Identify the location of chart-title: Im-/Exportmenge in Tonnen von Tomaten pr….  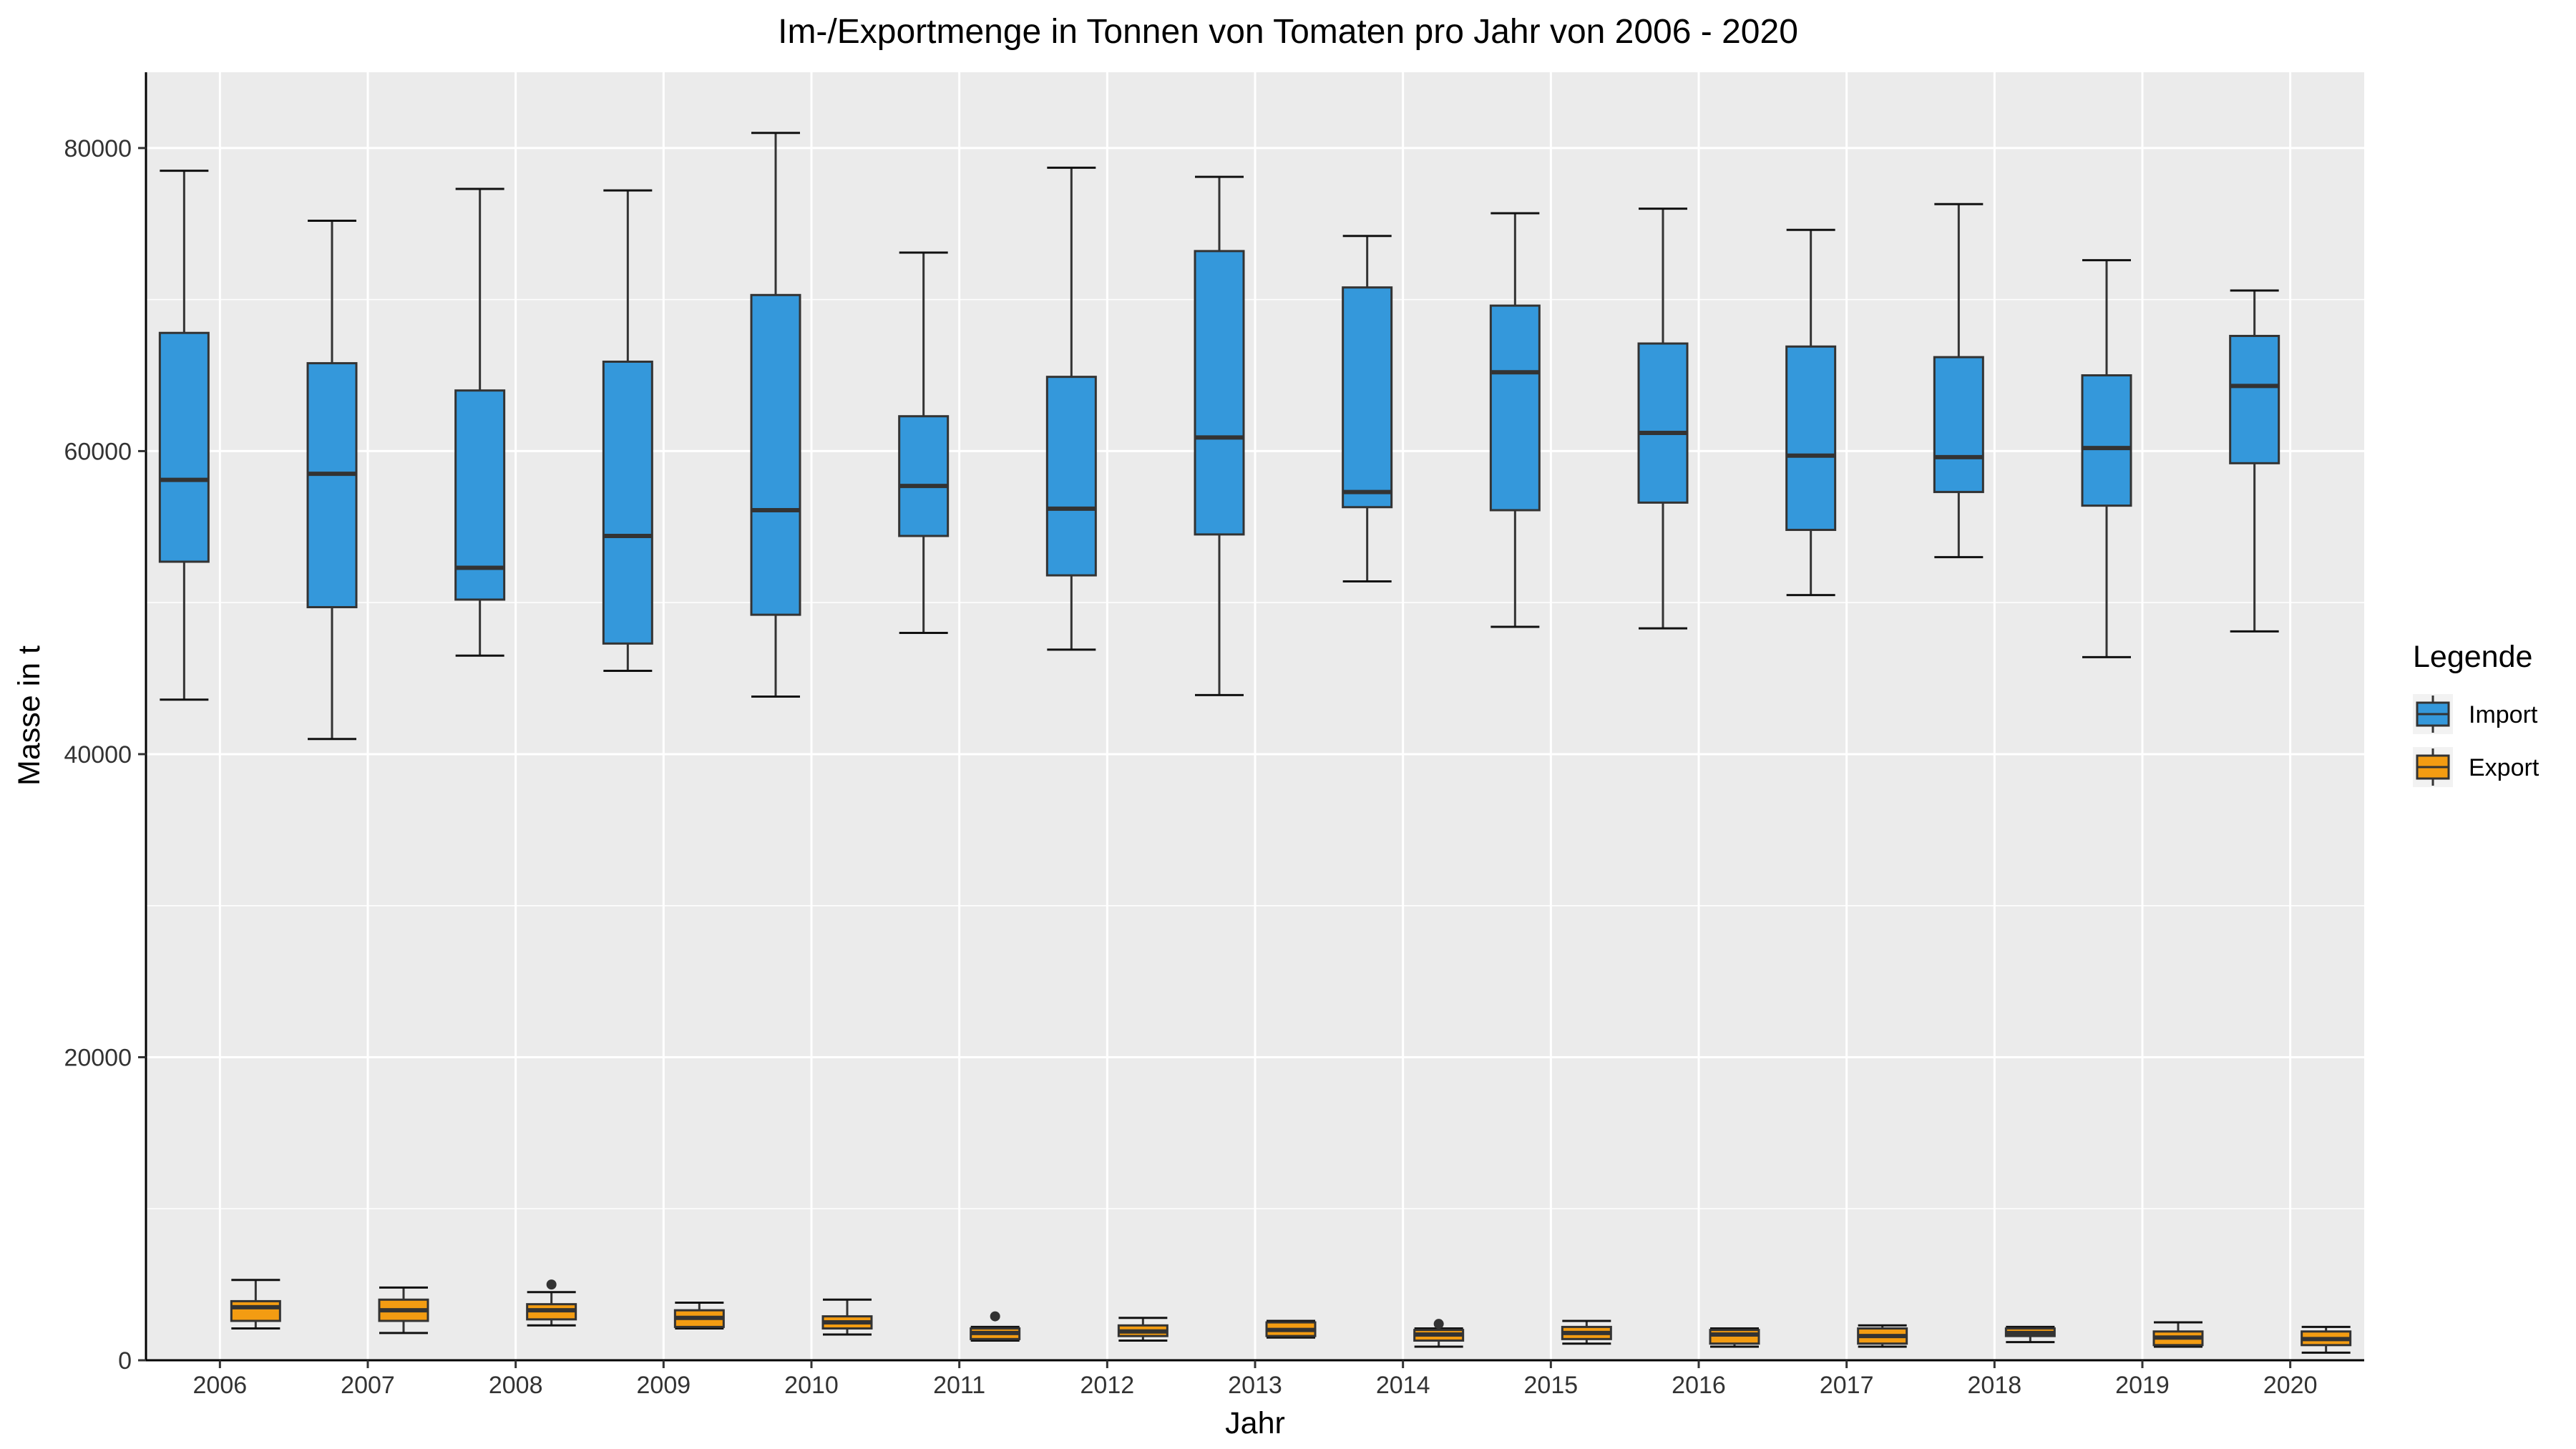
(1288, 32).